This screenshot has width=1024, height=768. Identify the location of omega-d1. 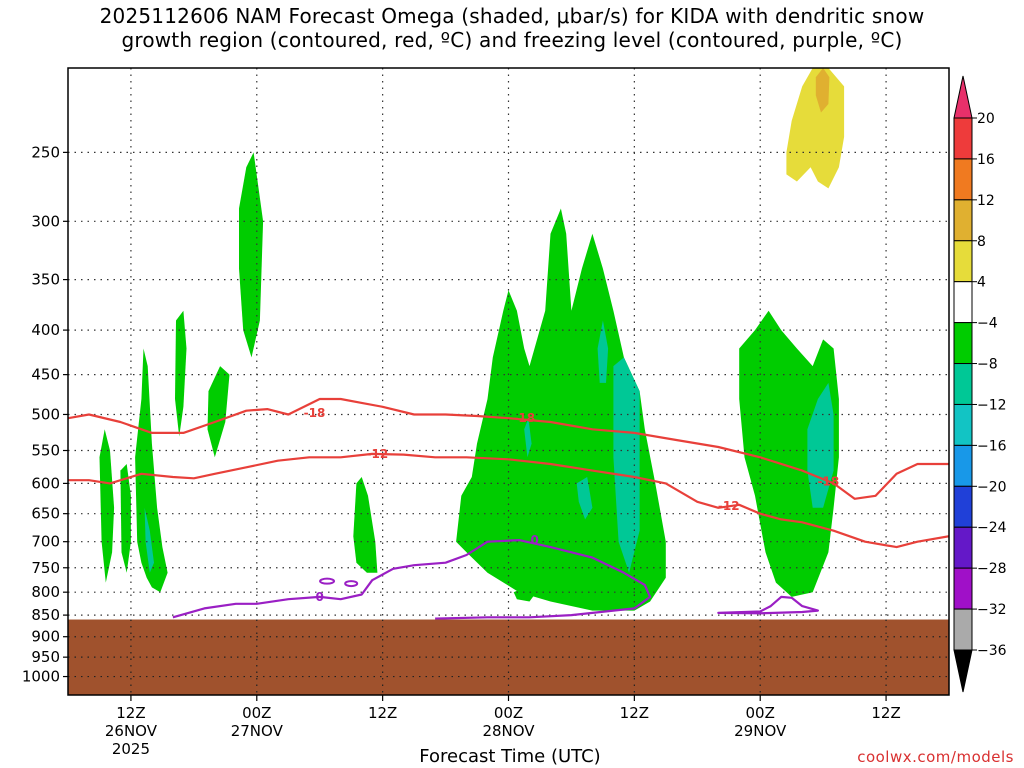
(815, 128).